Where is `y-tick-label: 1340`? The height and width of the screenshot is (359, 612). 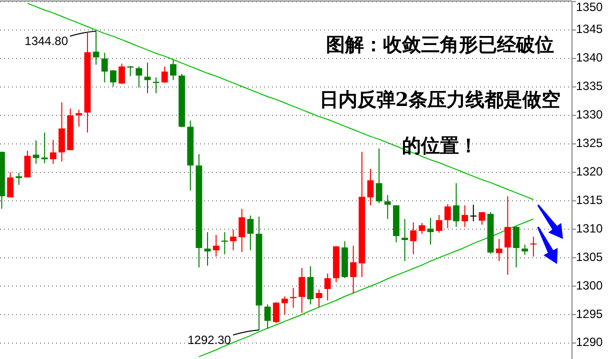
y-tick-label: 1340 is located at coordinates (590, 57).